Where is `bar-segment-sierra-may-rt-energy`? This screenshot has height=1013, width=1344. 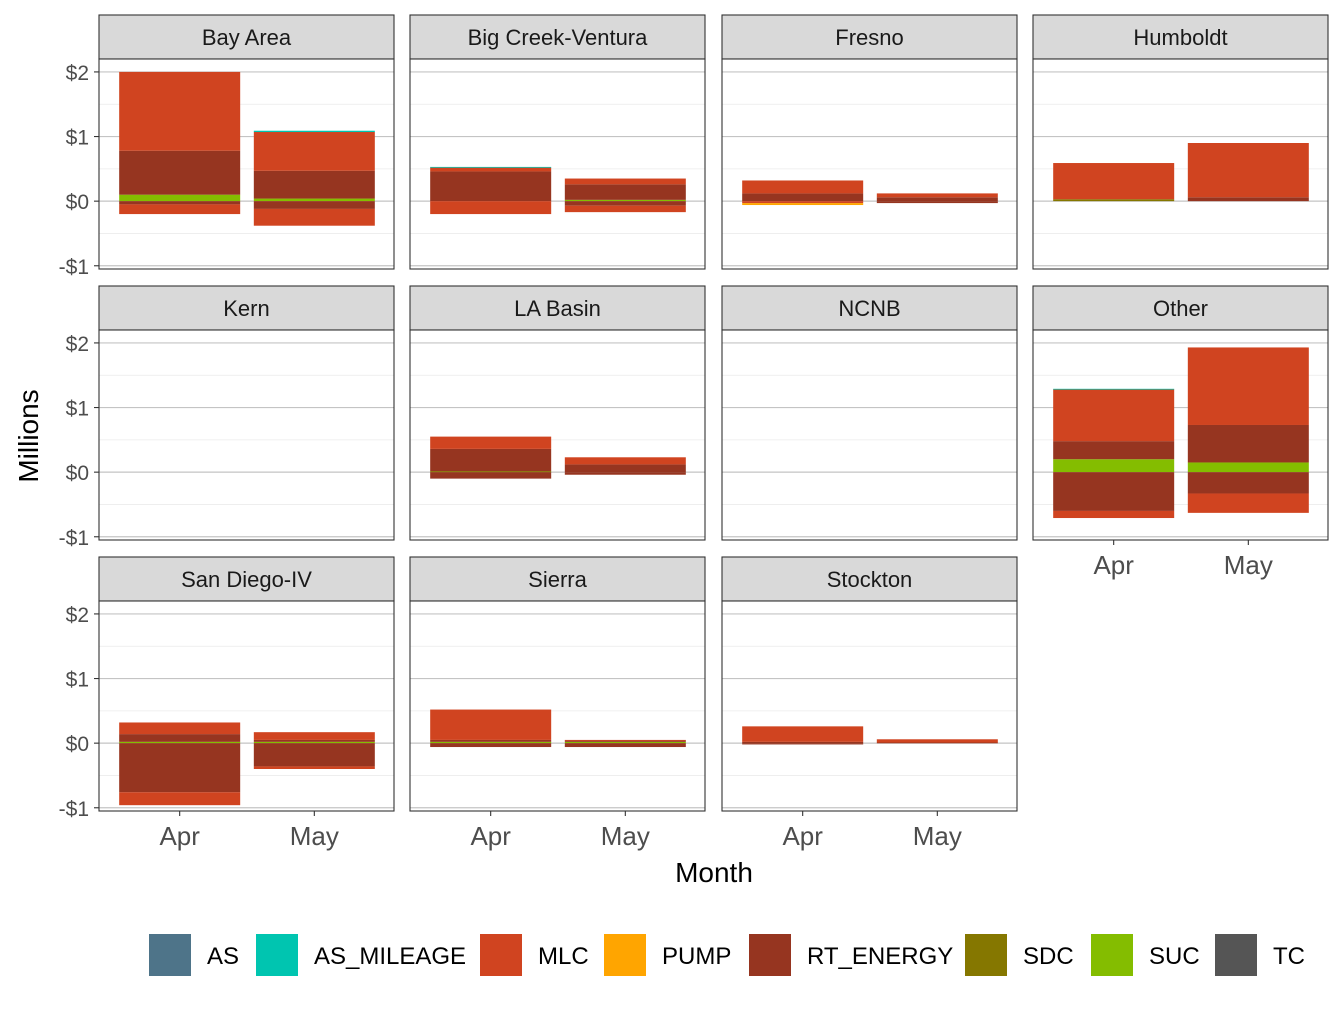 bar-segment-sierra-may-rt-energy is located at coordinates (625, 745).